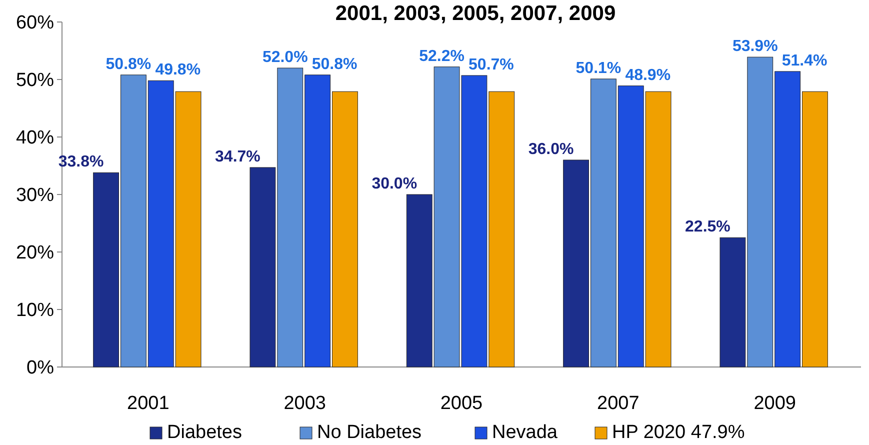  What do you see at coordinates (369, 432) in the screenshot?
I see `legend-label: No Diabetes` at bounding box center [369, 432].